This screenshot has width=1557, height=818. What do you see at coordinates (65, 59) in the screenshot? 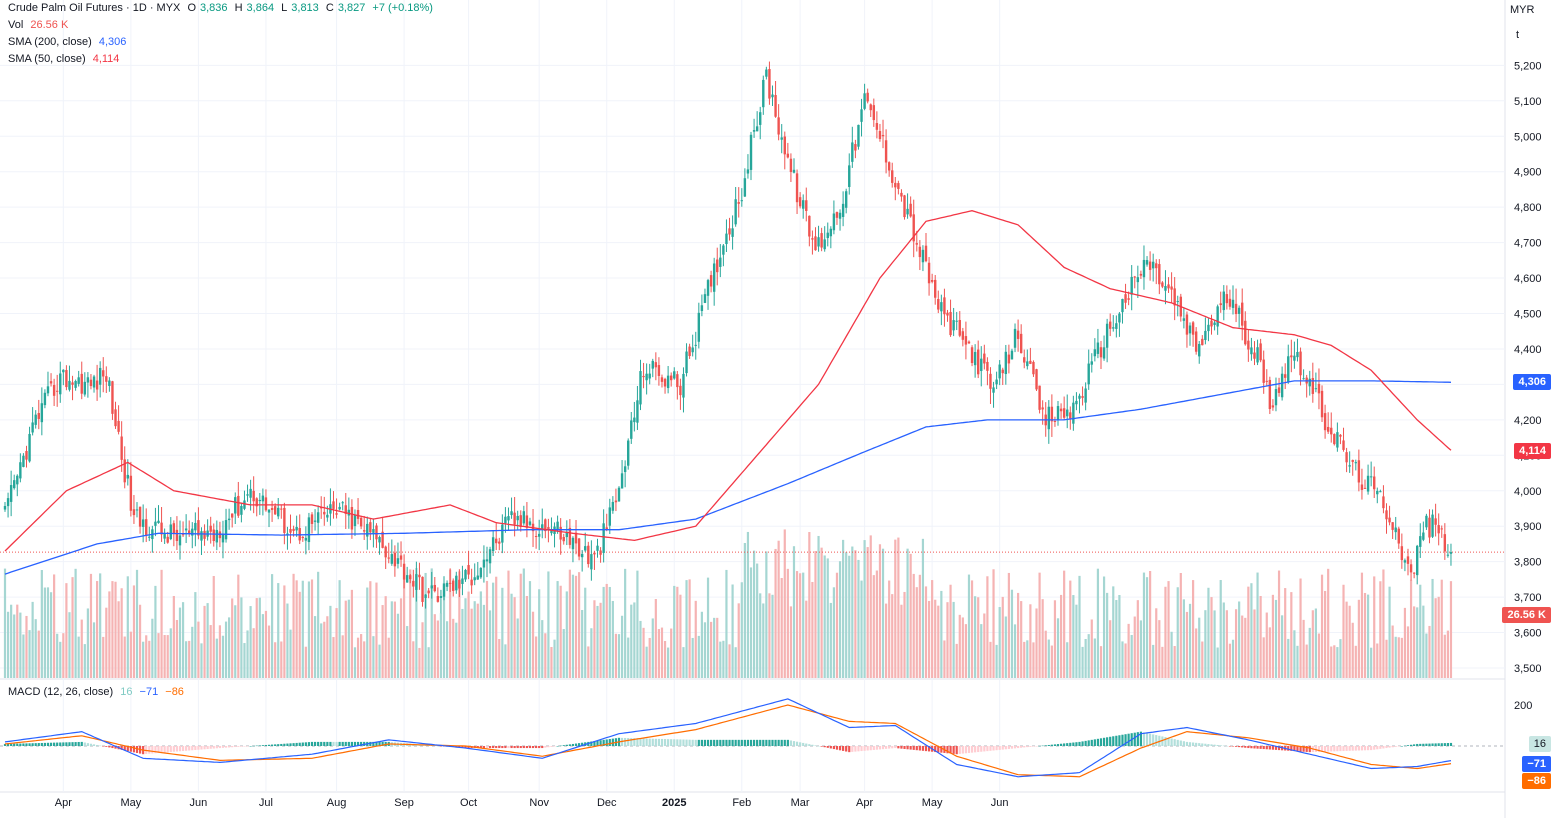
I see `sma50-legend: SMA (50, close) 4,114` at bounding box center [65, 59].